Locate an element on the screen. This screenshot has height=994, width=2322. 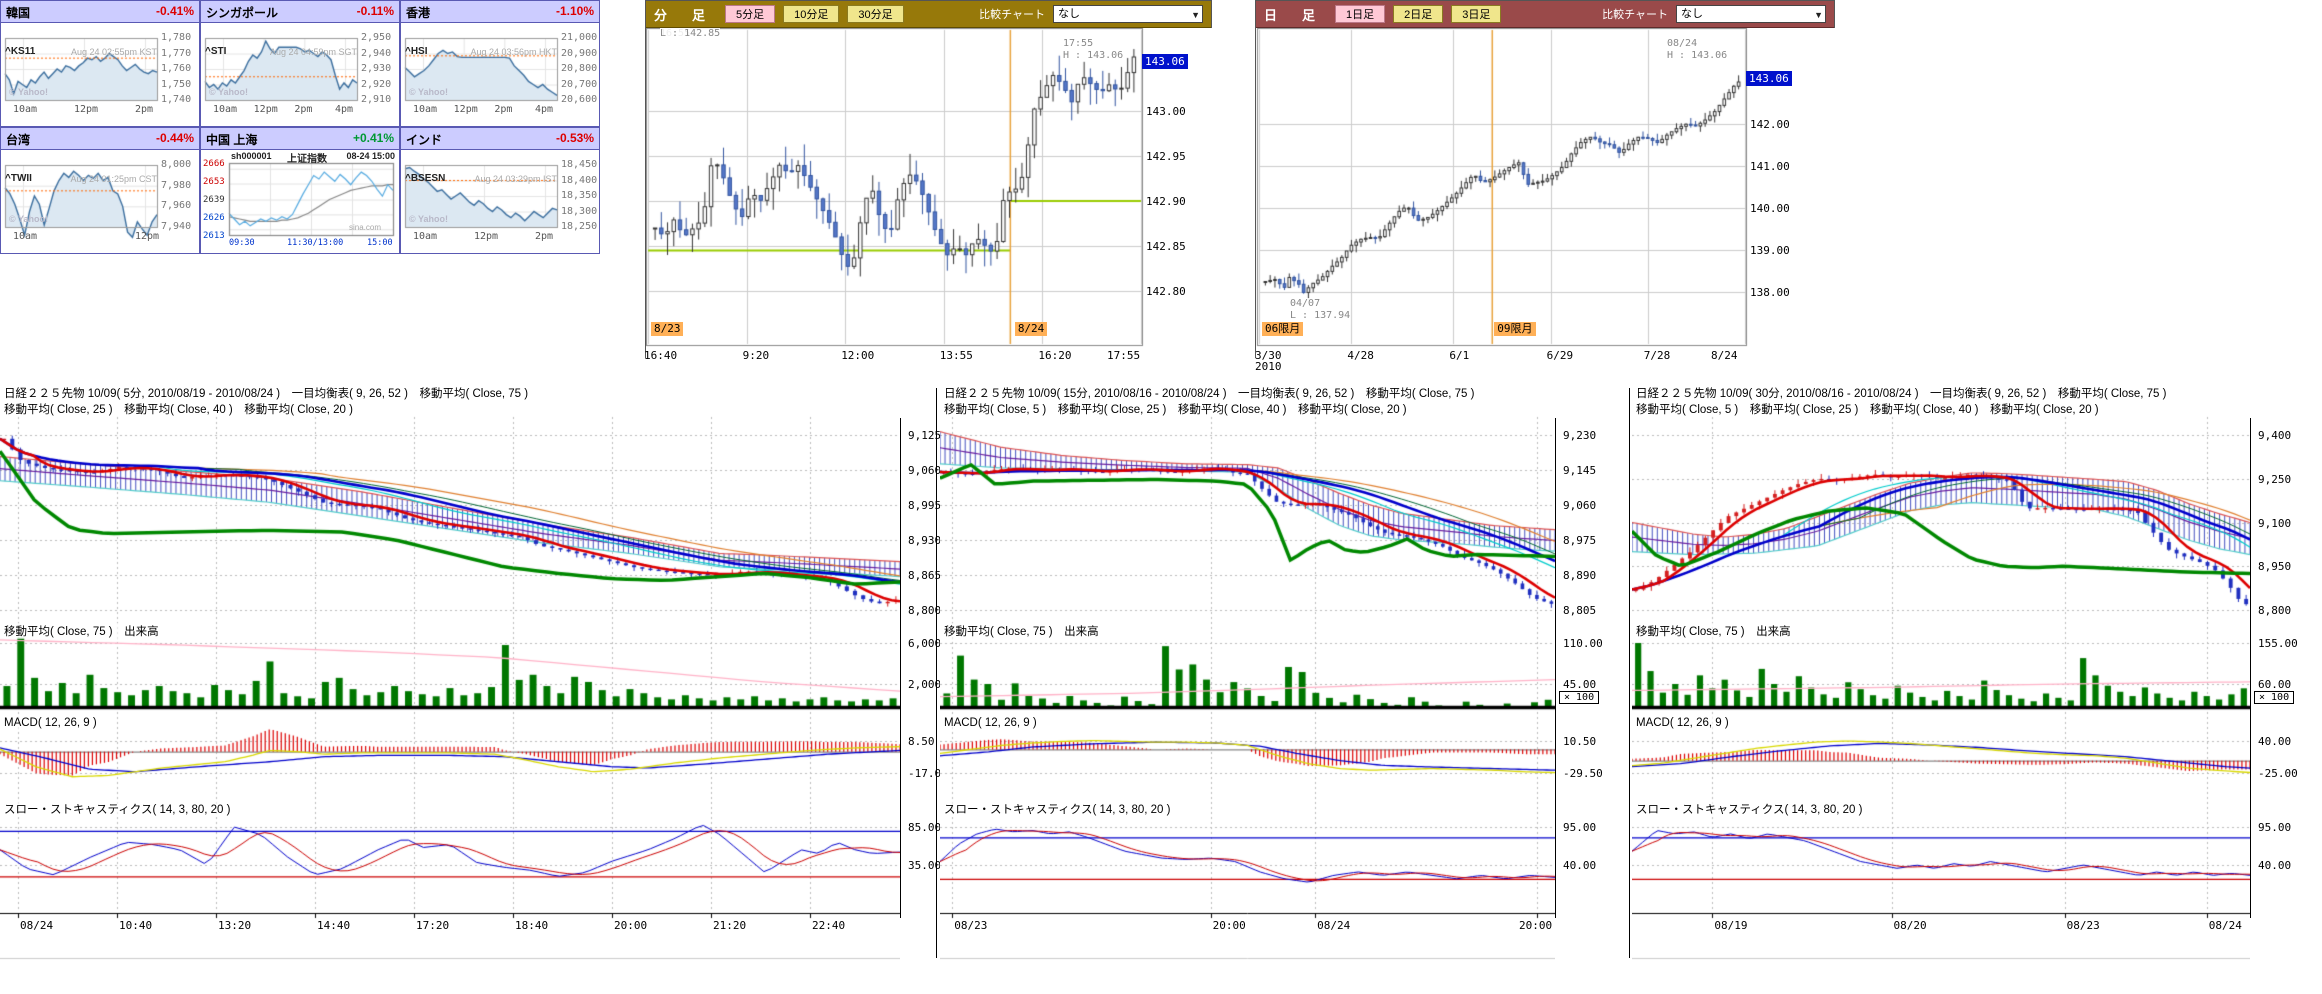
stoch-axis-label: 85.00 is located at coordinates (925, 827).